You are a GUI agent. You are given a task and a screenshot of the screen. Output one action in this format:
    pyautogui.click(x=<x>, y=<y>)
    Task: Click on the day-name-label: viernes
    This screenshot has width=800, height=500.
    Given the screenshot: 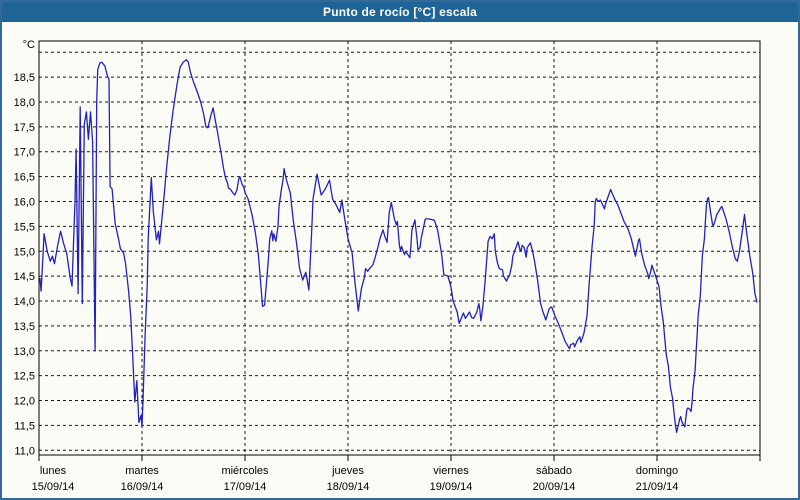 What is the action you would take?
    pyautogui.click(x=451, y=471)
    